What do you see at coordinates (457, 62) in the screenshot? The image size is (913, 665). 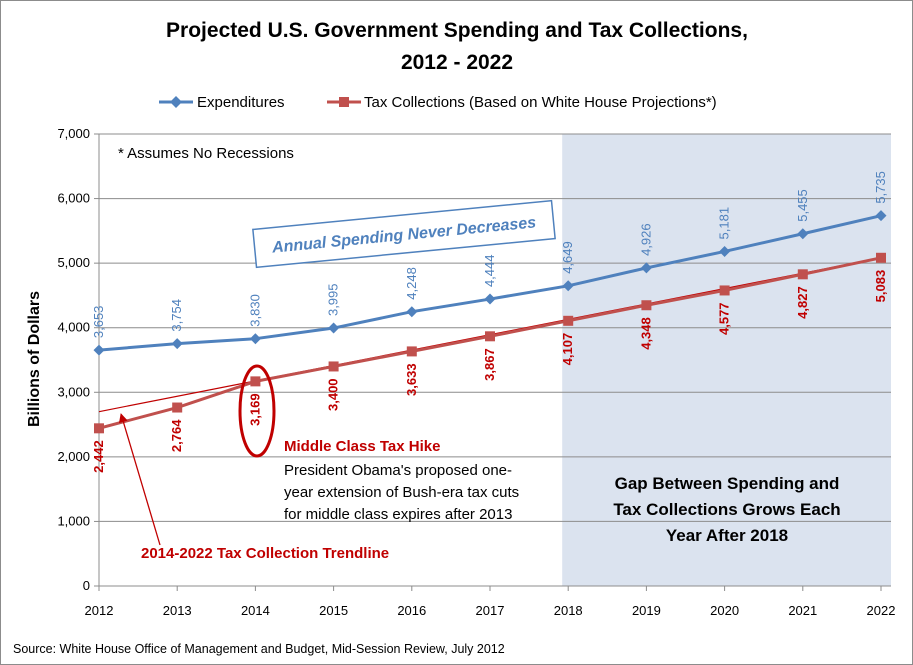 I see `chart-title-line2: 2012 - 2022` at bounding box center [457, 62].